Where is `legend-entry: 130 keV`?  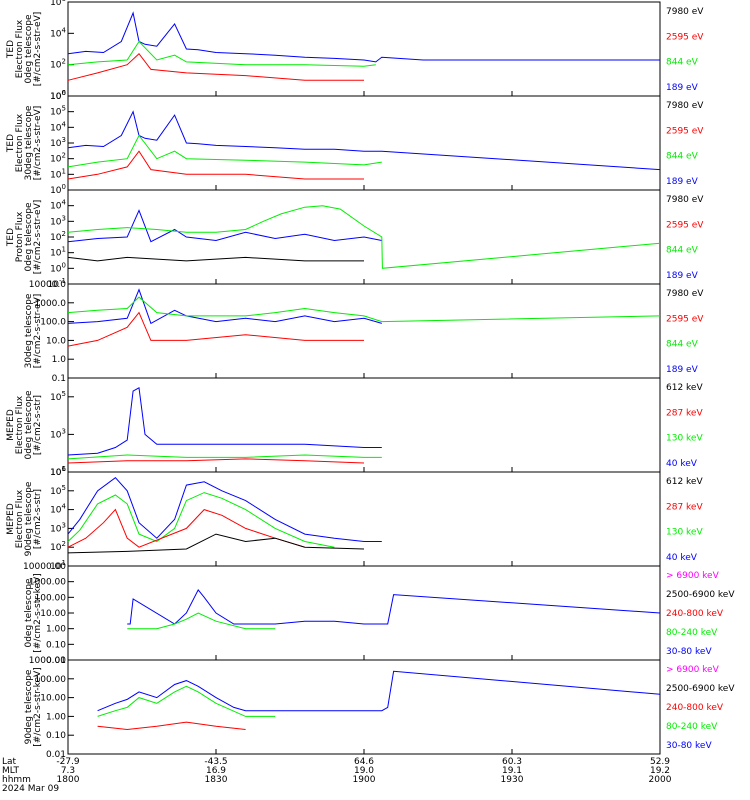
legend-entry: 130 keV is located at coordinates (684, 533).